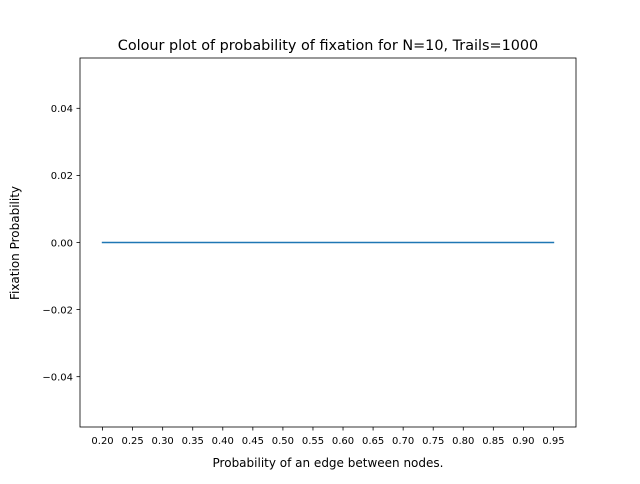 The image size is (640, 484). I want to click on x-tick-label: 0.80, so click(463, 441).